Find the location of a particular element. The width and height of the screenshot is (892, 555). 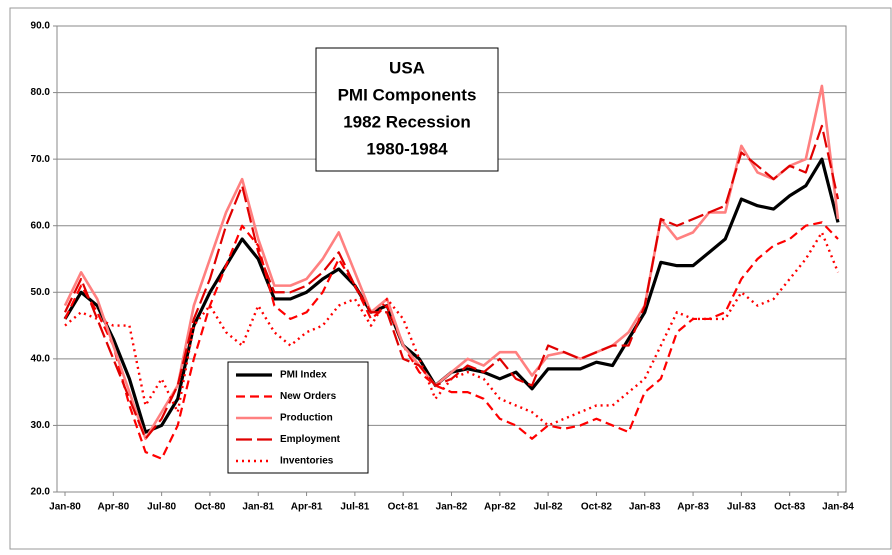

x-tick-label: Apr-81 is located at coordinates (307, 507).